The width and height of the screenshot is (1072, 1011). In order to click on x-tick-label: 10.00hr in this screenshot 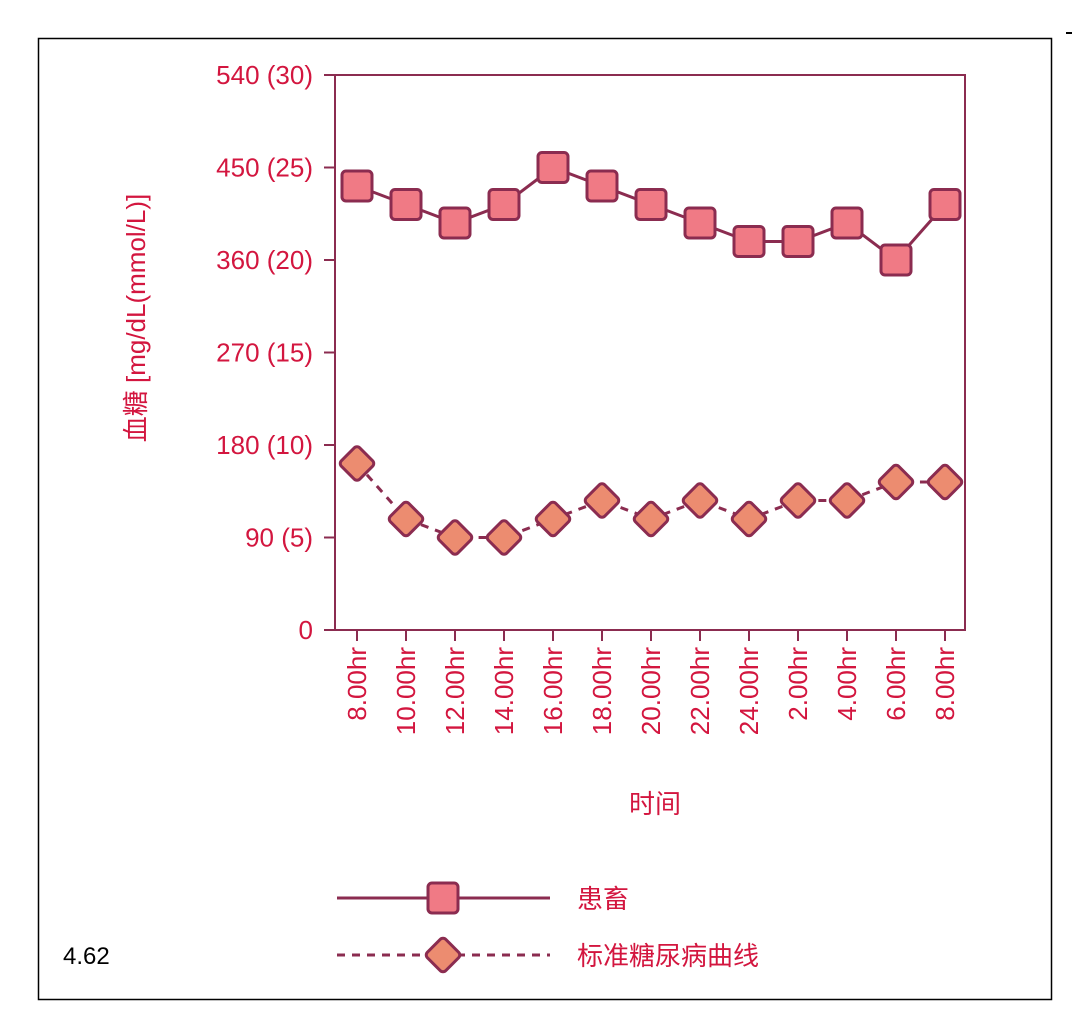, I will do `click(406, 691)`.